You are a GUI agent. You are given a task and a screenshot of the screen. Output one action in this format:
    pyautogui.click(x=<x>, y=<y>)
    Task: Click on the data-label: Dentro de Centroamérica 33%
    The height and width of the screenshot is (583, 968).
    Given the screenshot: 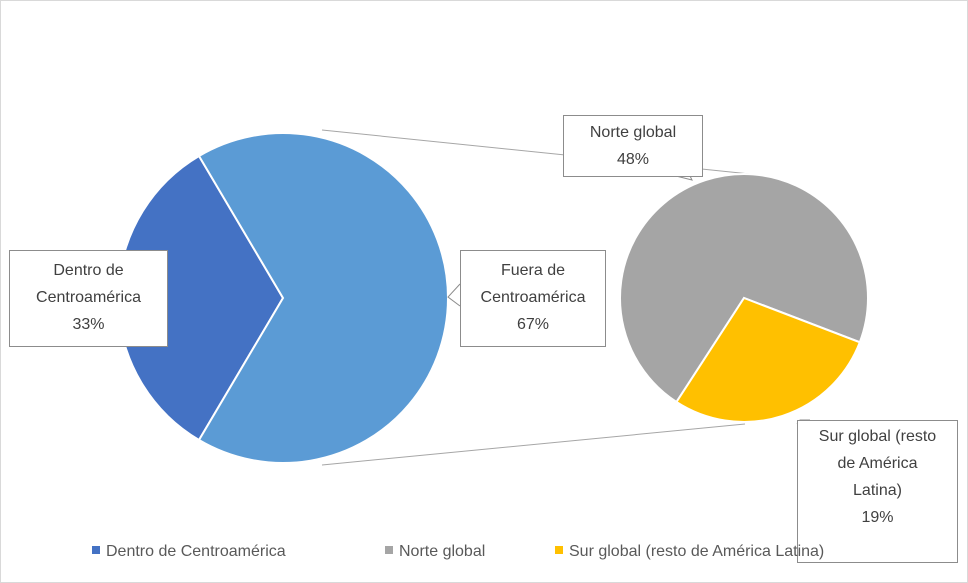 What is the action you would take?
    pyautogui.click(x=88, y=298)
    